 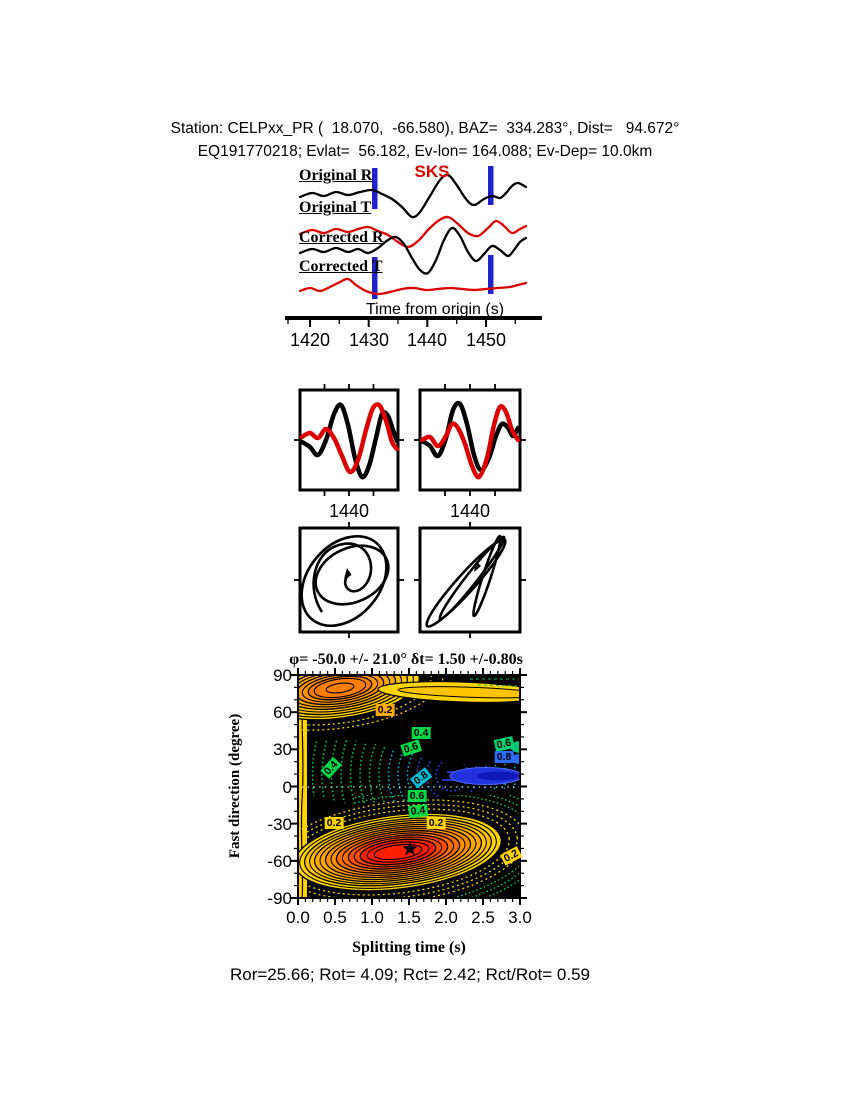 I want to click on contour-level-label: 0.8, so click(x=504, y=757).